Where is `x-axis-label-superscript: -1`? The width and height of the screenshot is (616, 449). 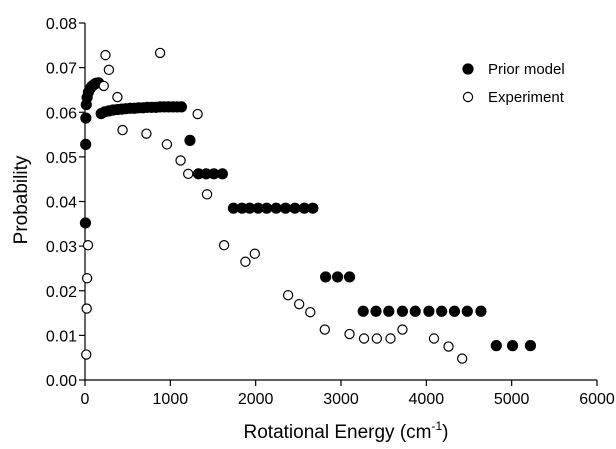 x-axis-label-superscript: -1 is located at coordinates (436, 426).